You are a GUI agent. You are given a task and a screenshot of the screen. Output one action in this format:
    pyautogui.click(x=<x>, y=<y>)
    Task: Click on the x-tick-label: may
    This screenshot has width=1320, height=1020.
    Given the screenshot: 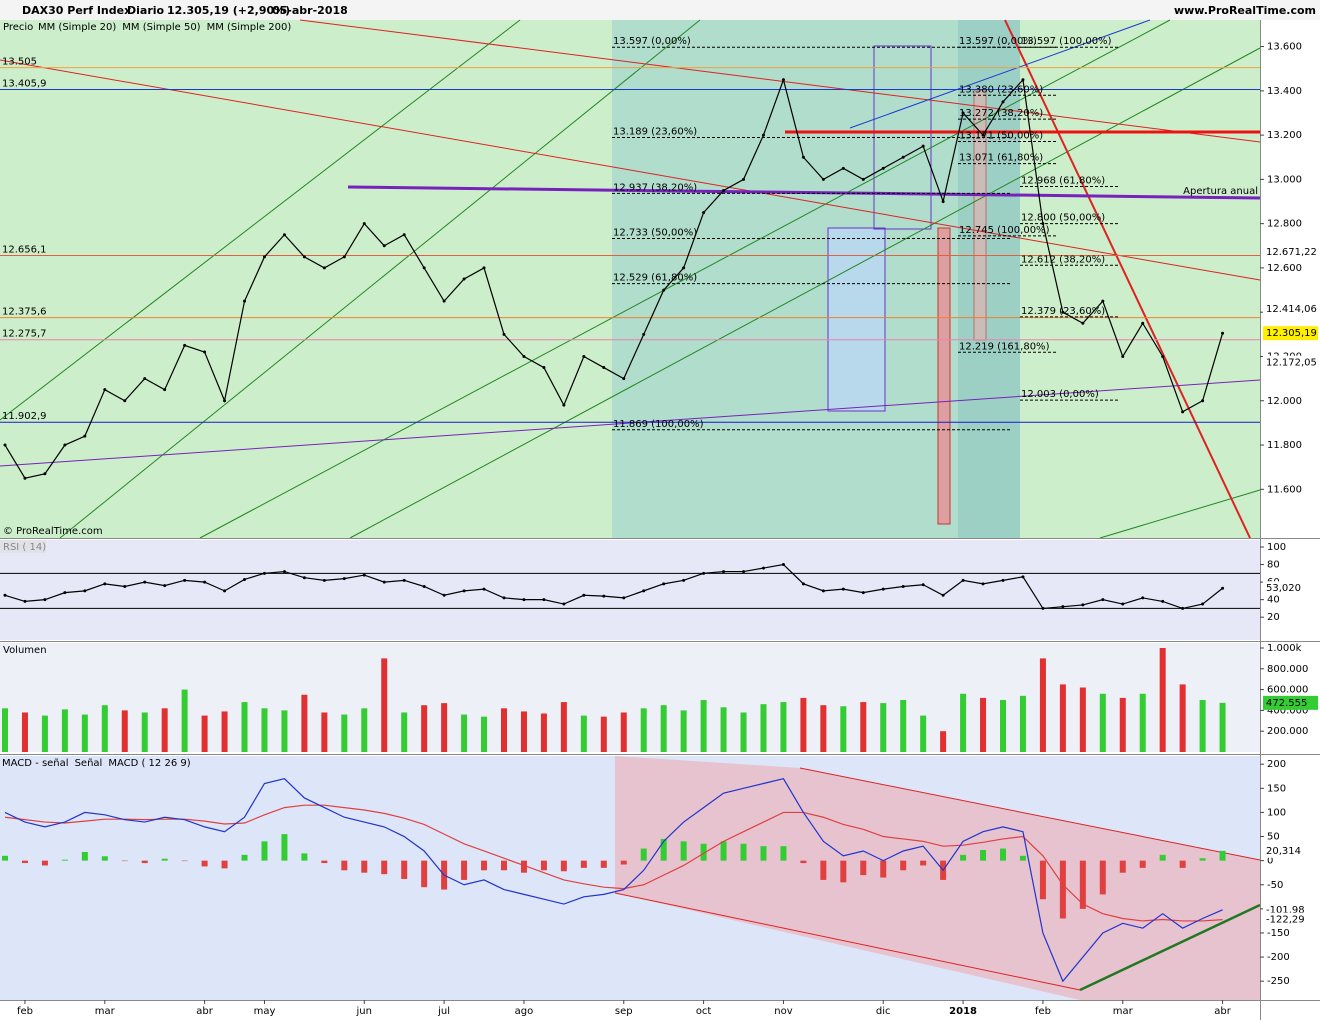 What is the action you would take?
    pyautogui.click(x=265, y=1011)
    